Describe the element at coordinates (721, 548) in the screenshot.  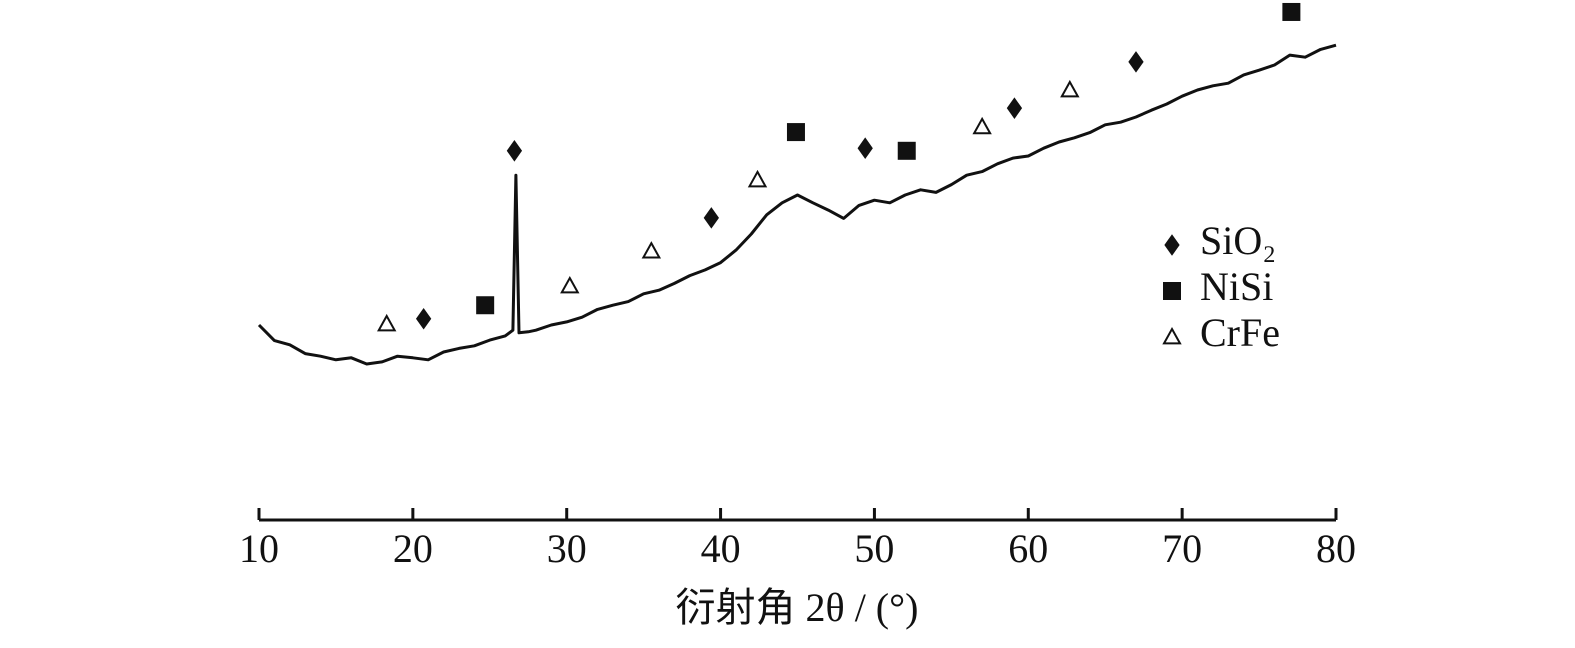
I see `x-tick-label: 40` at that location.